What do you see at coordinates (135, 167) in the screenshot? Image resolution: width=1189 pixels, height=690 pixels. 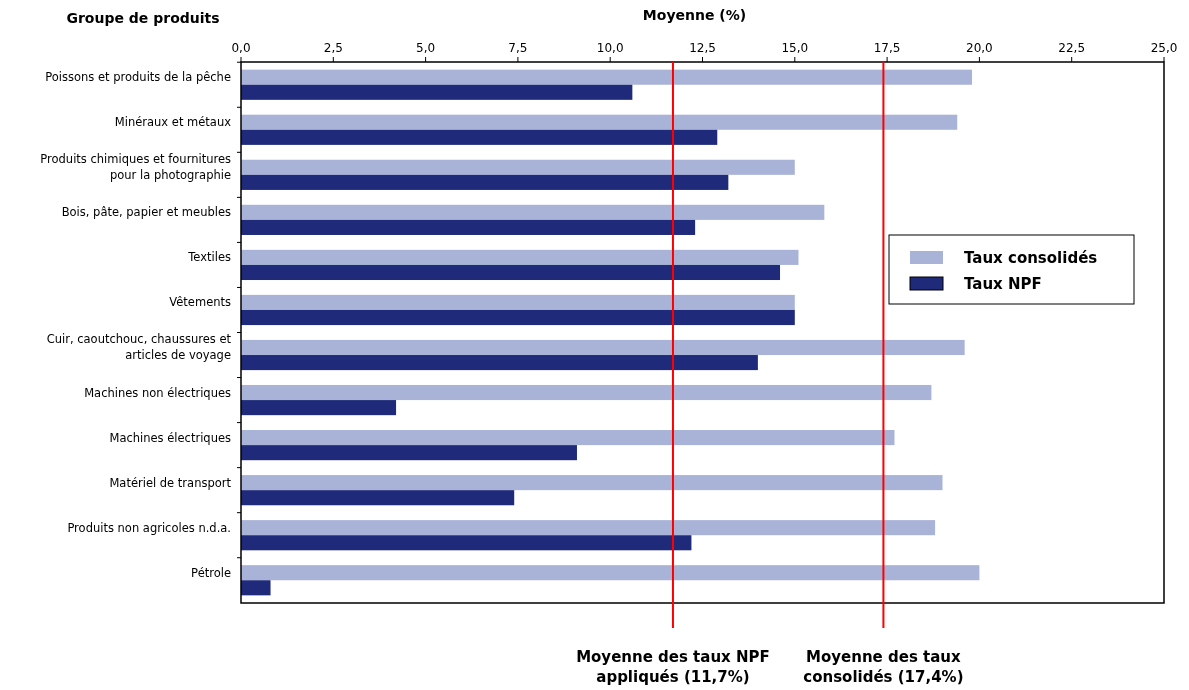 I see `y-tick-label: Produits chimiques et fournitures pour la photographie` at bounding box center [135, 167].